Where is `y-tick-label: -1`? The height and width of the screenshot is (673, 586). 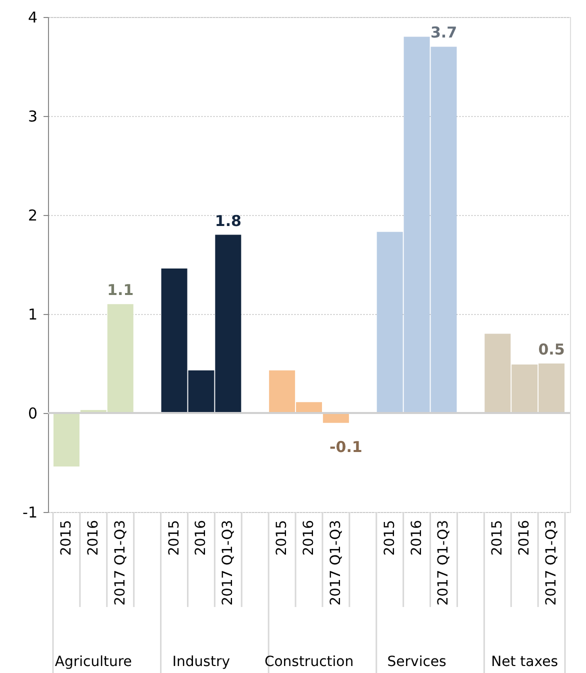
y-tick-label: -1 is located at coordinates (30, 513).